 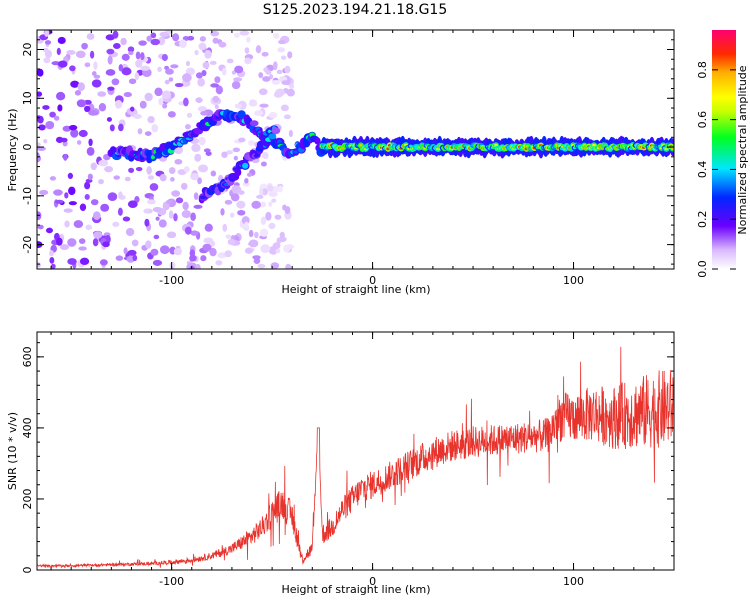 I want to click on heatmap-y-axis-label: Frequency (Hz), so click(x=12, y=150).